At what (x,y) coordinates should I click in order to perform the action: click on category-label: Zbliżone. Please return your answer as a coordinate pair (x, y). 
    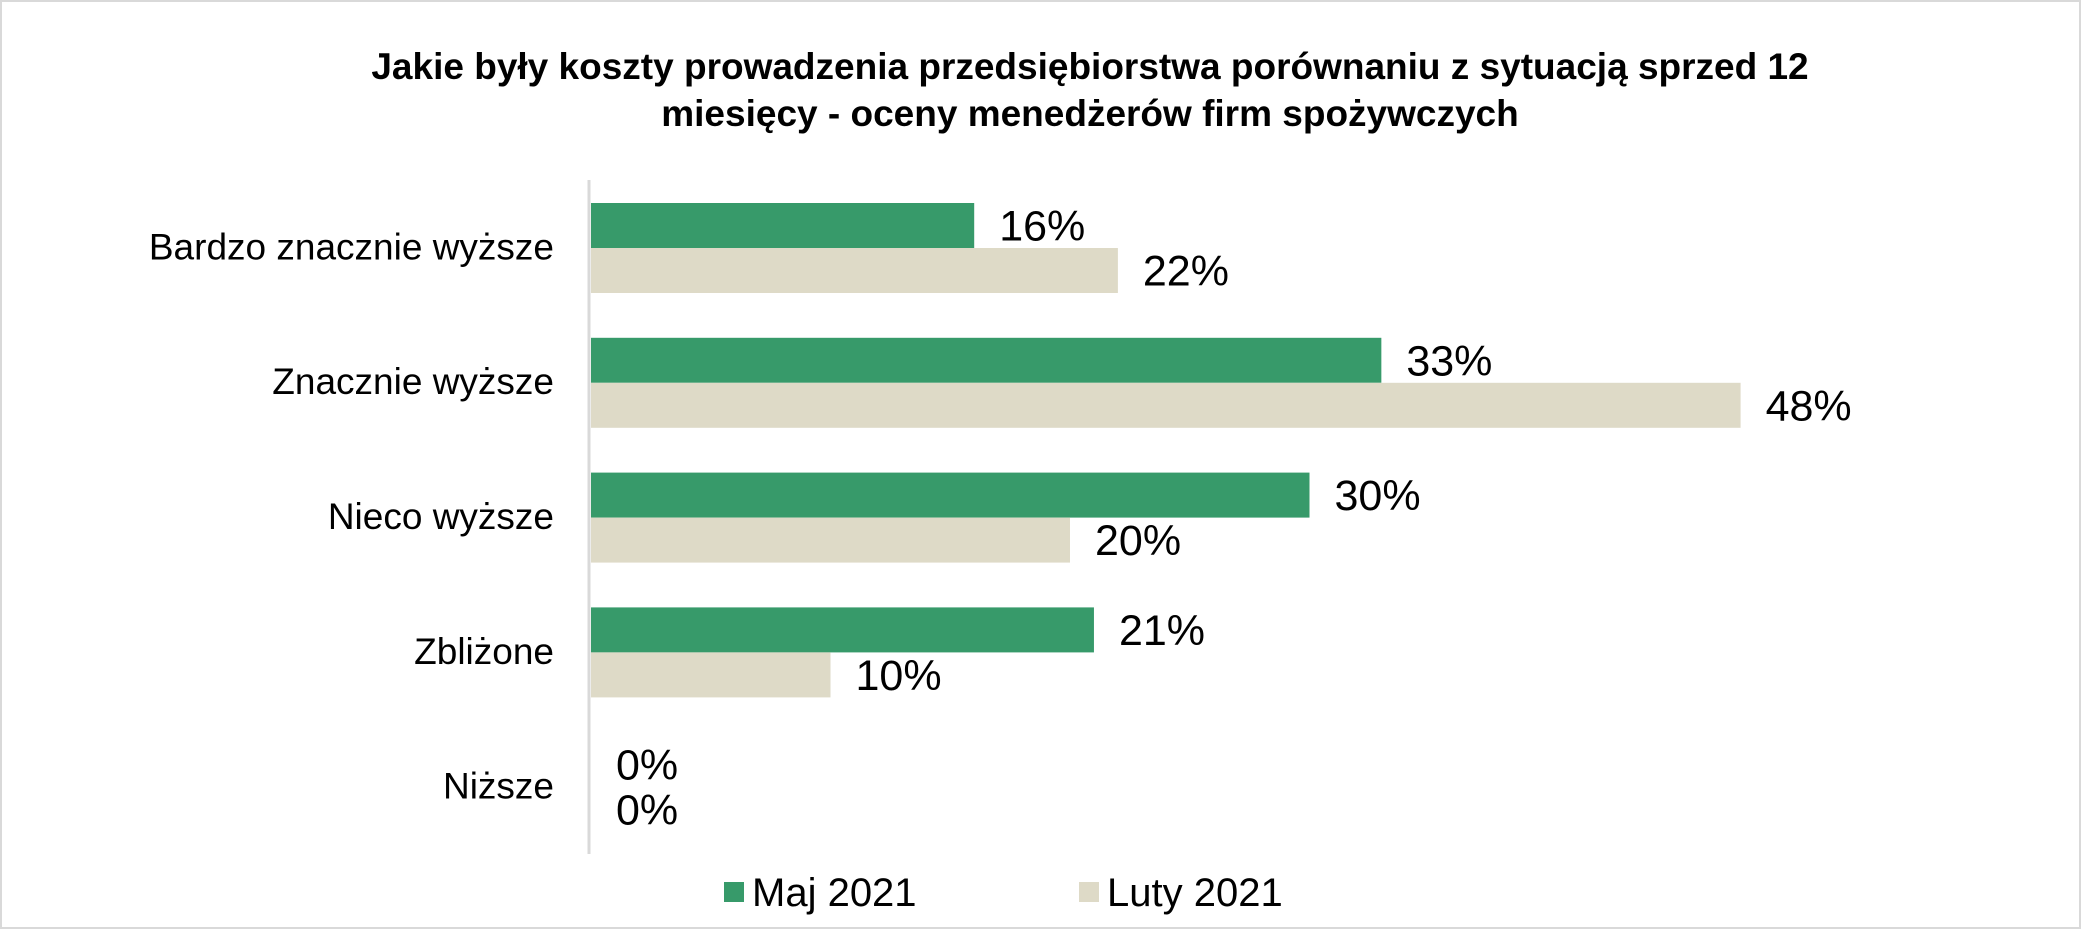
    Looking at the image, I should click on (484, 651).